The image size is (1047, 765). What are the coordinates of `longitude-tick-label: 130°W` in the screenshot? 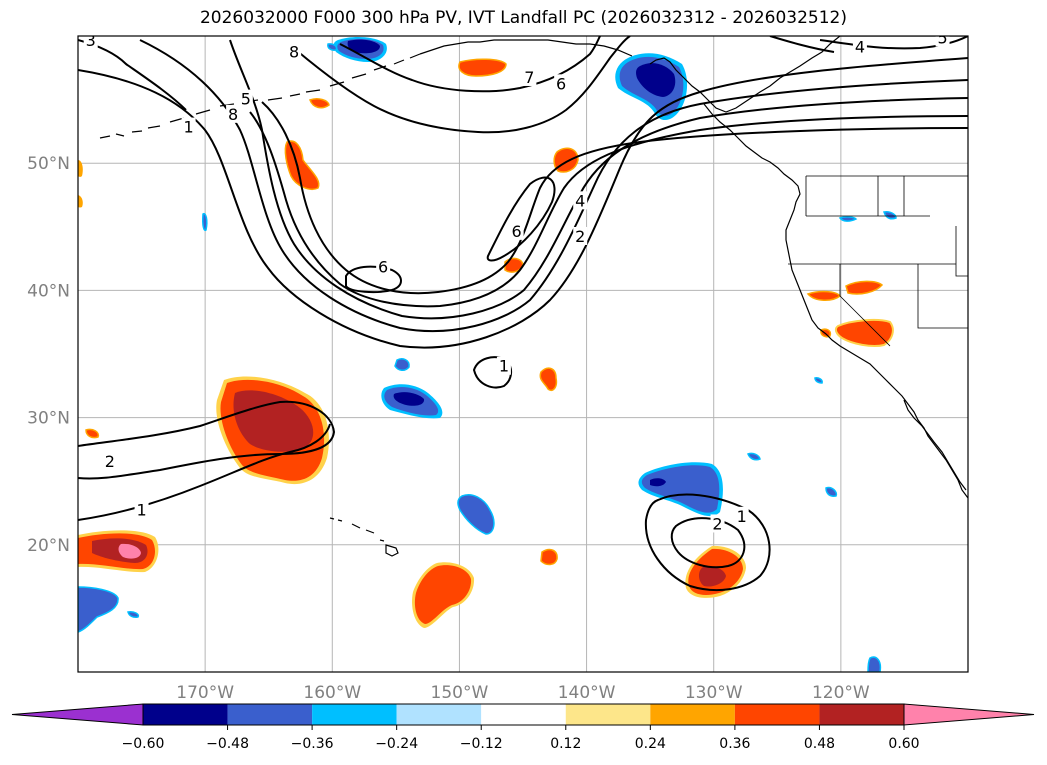 It's located at (714, 693).